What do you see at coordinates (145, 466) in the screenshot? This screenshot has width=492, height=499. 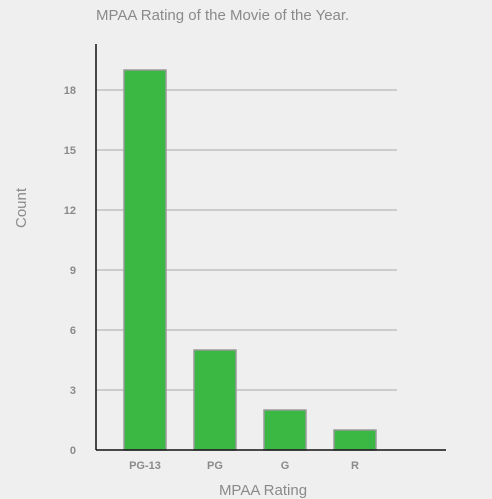 I see `x-tick-label: PG-13` at bounding box center [145, 466].